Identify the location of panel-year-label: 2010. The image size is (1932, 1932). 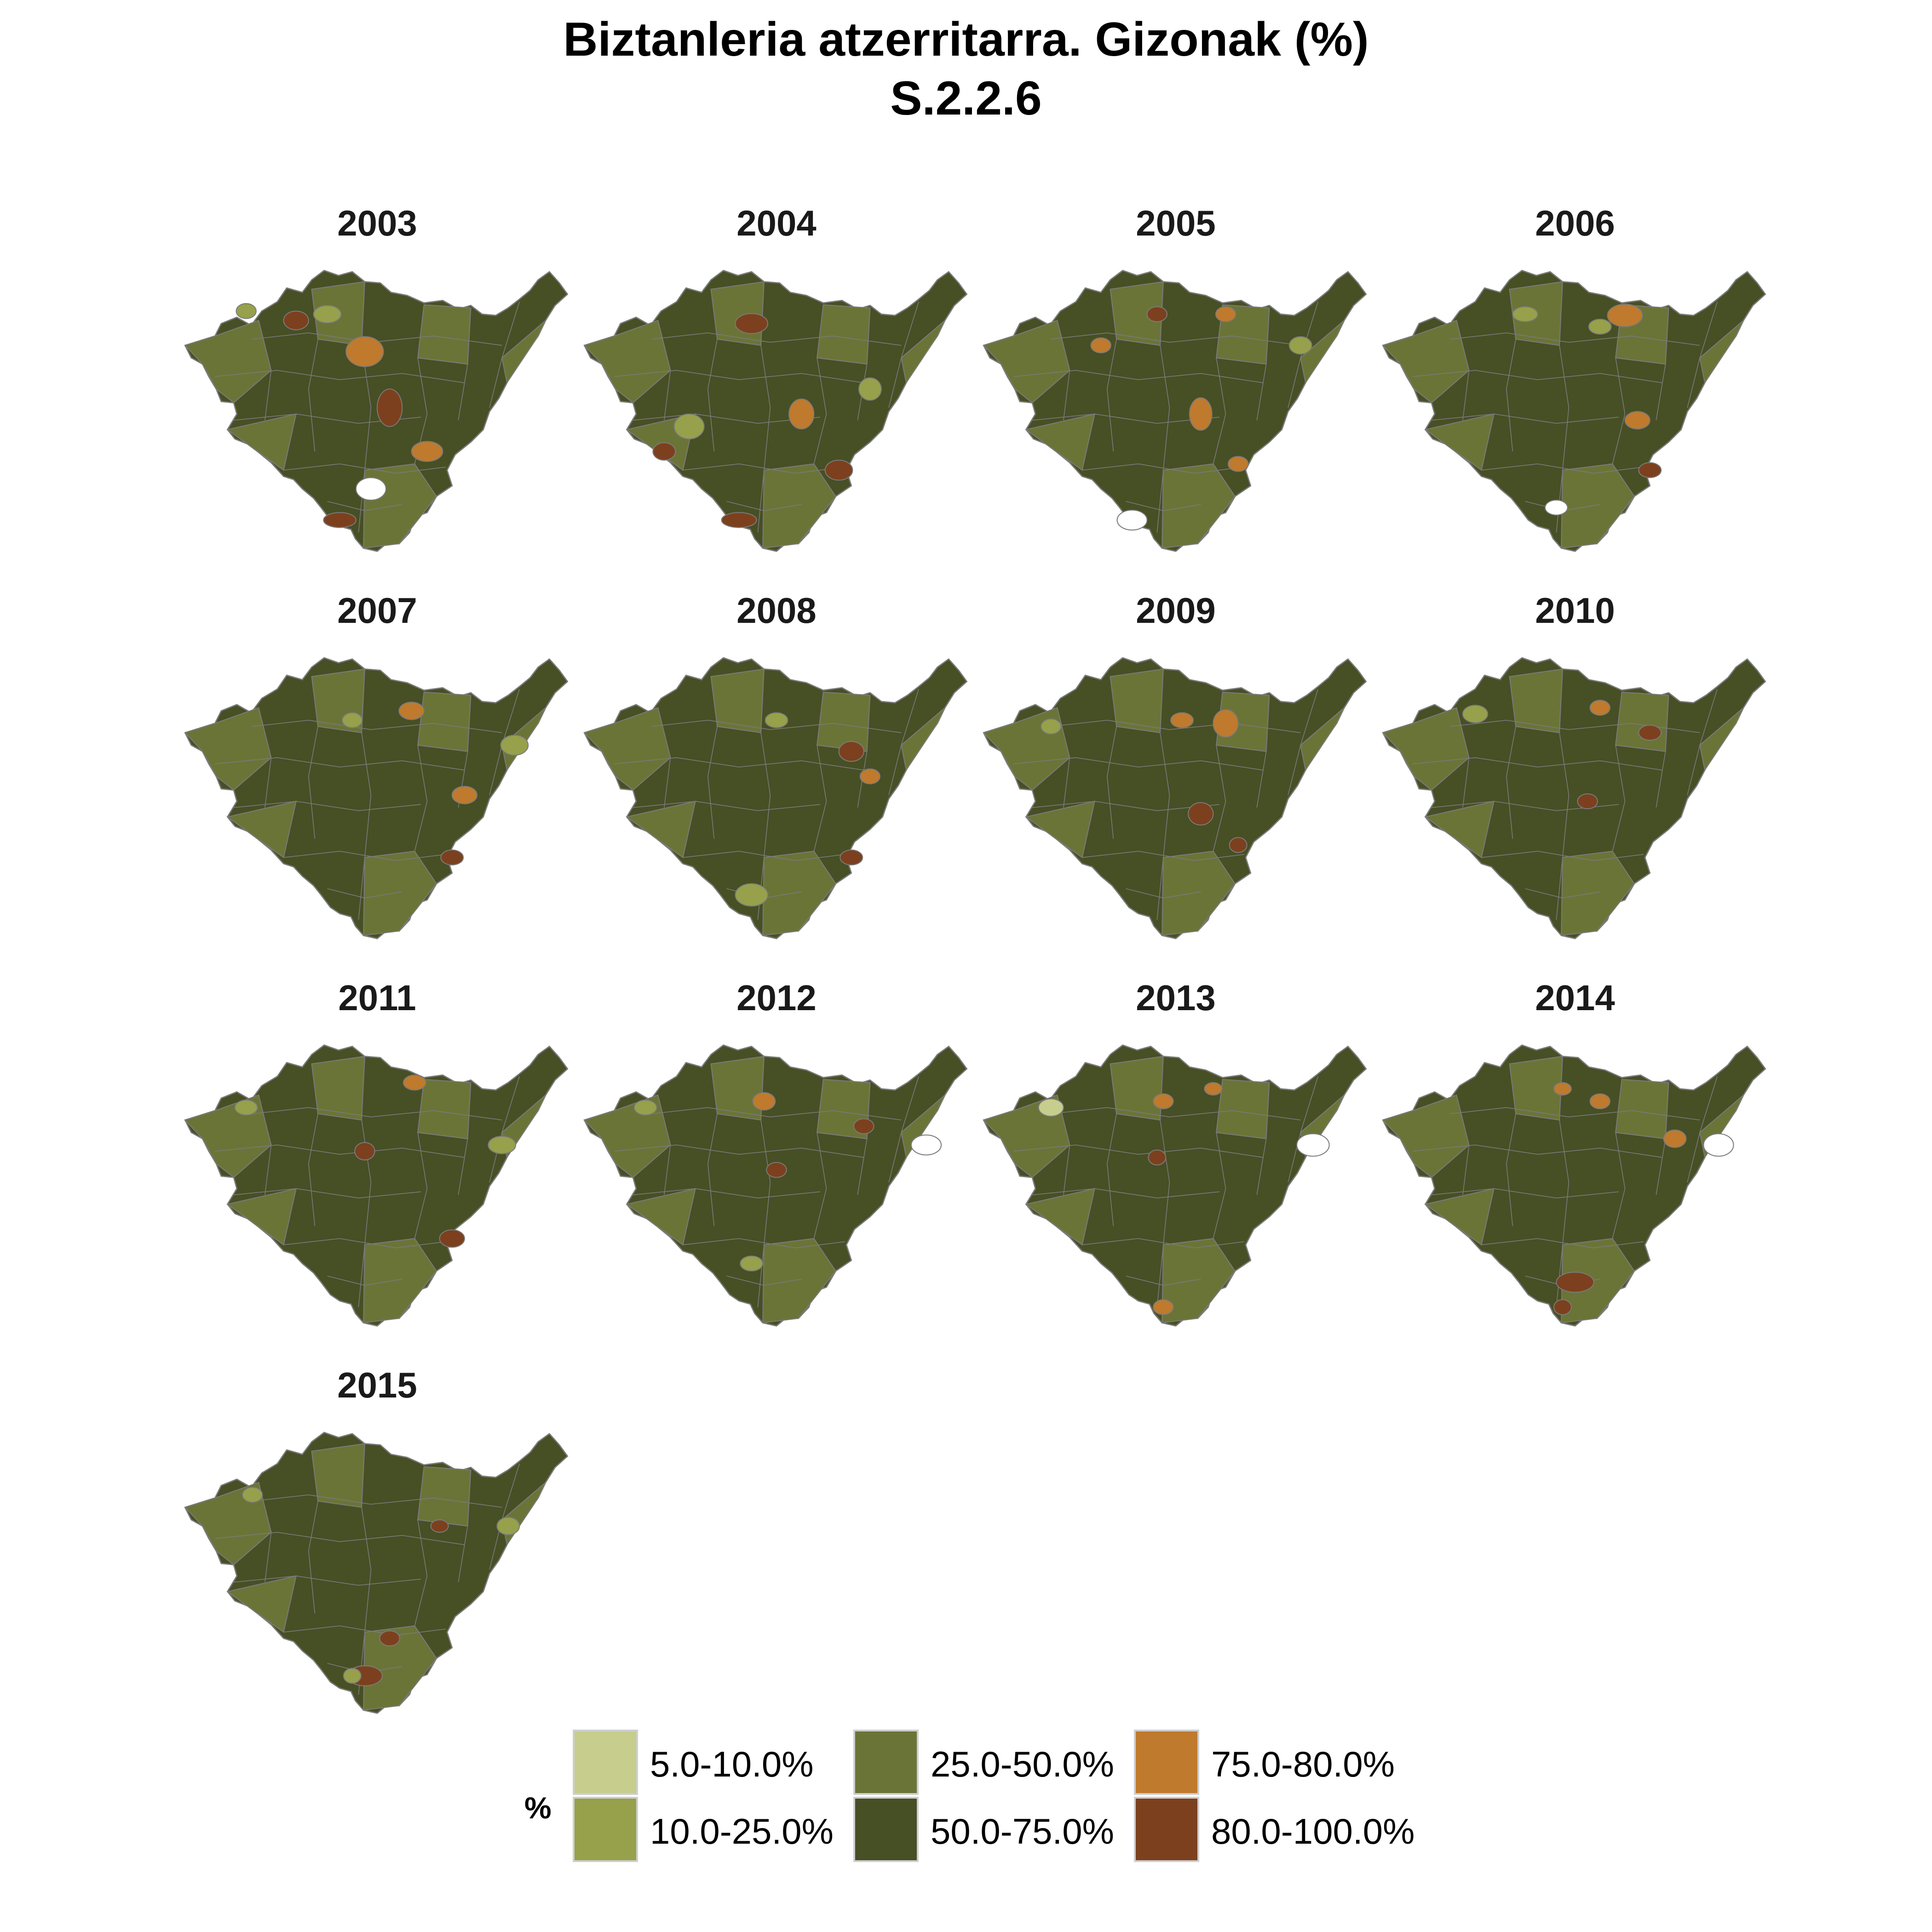
(1575, 610).